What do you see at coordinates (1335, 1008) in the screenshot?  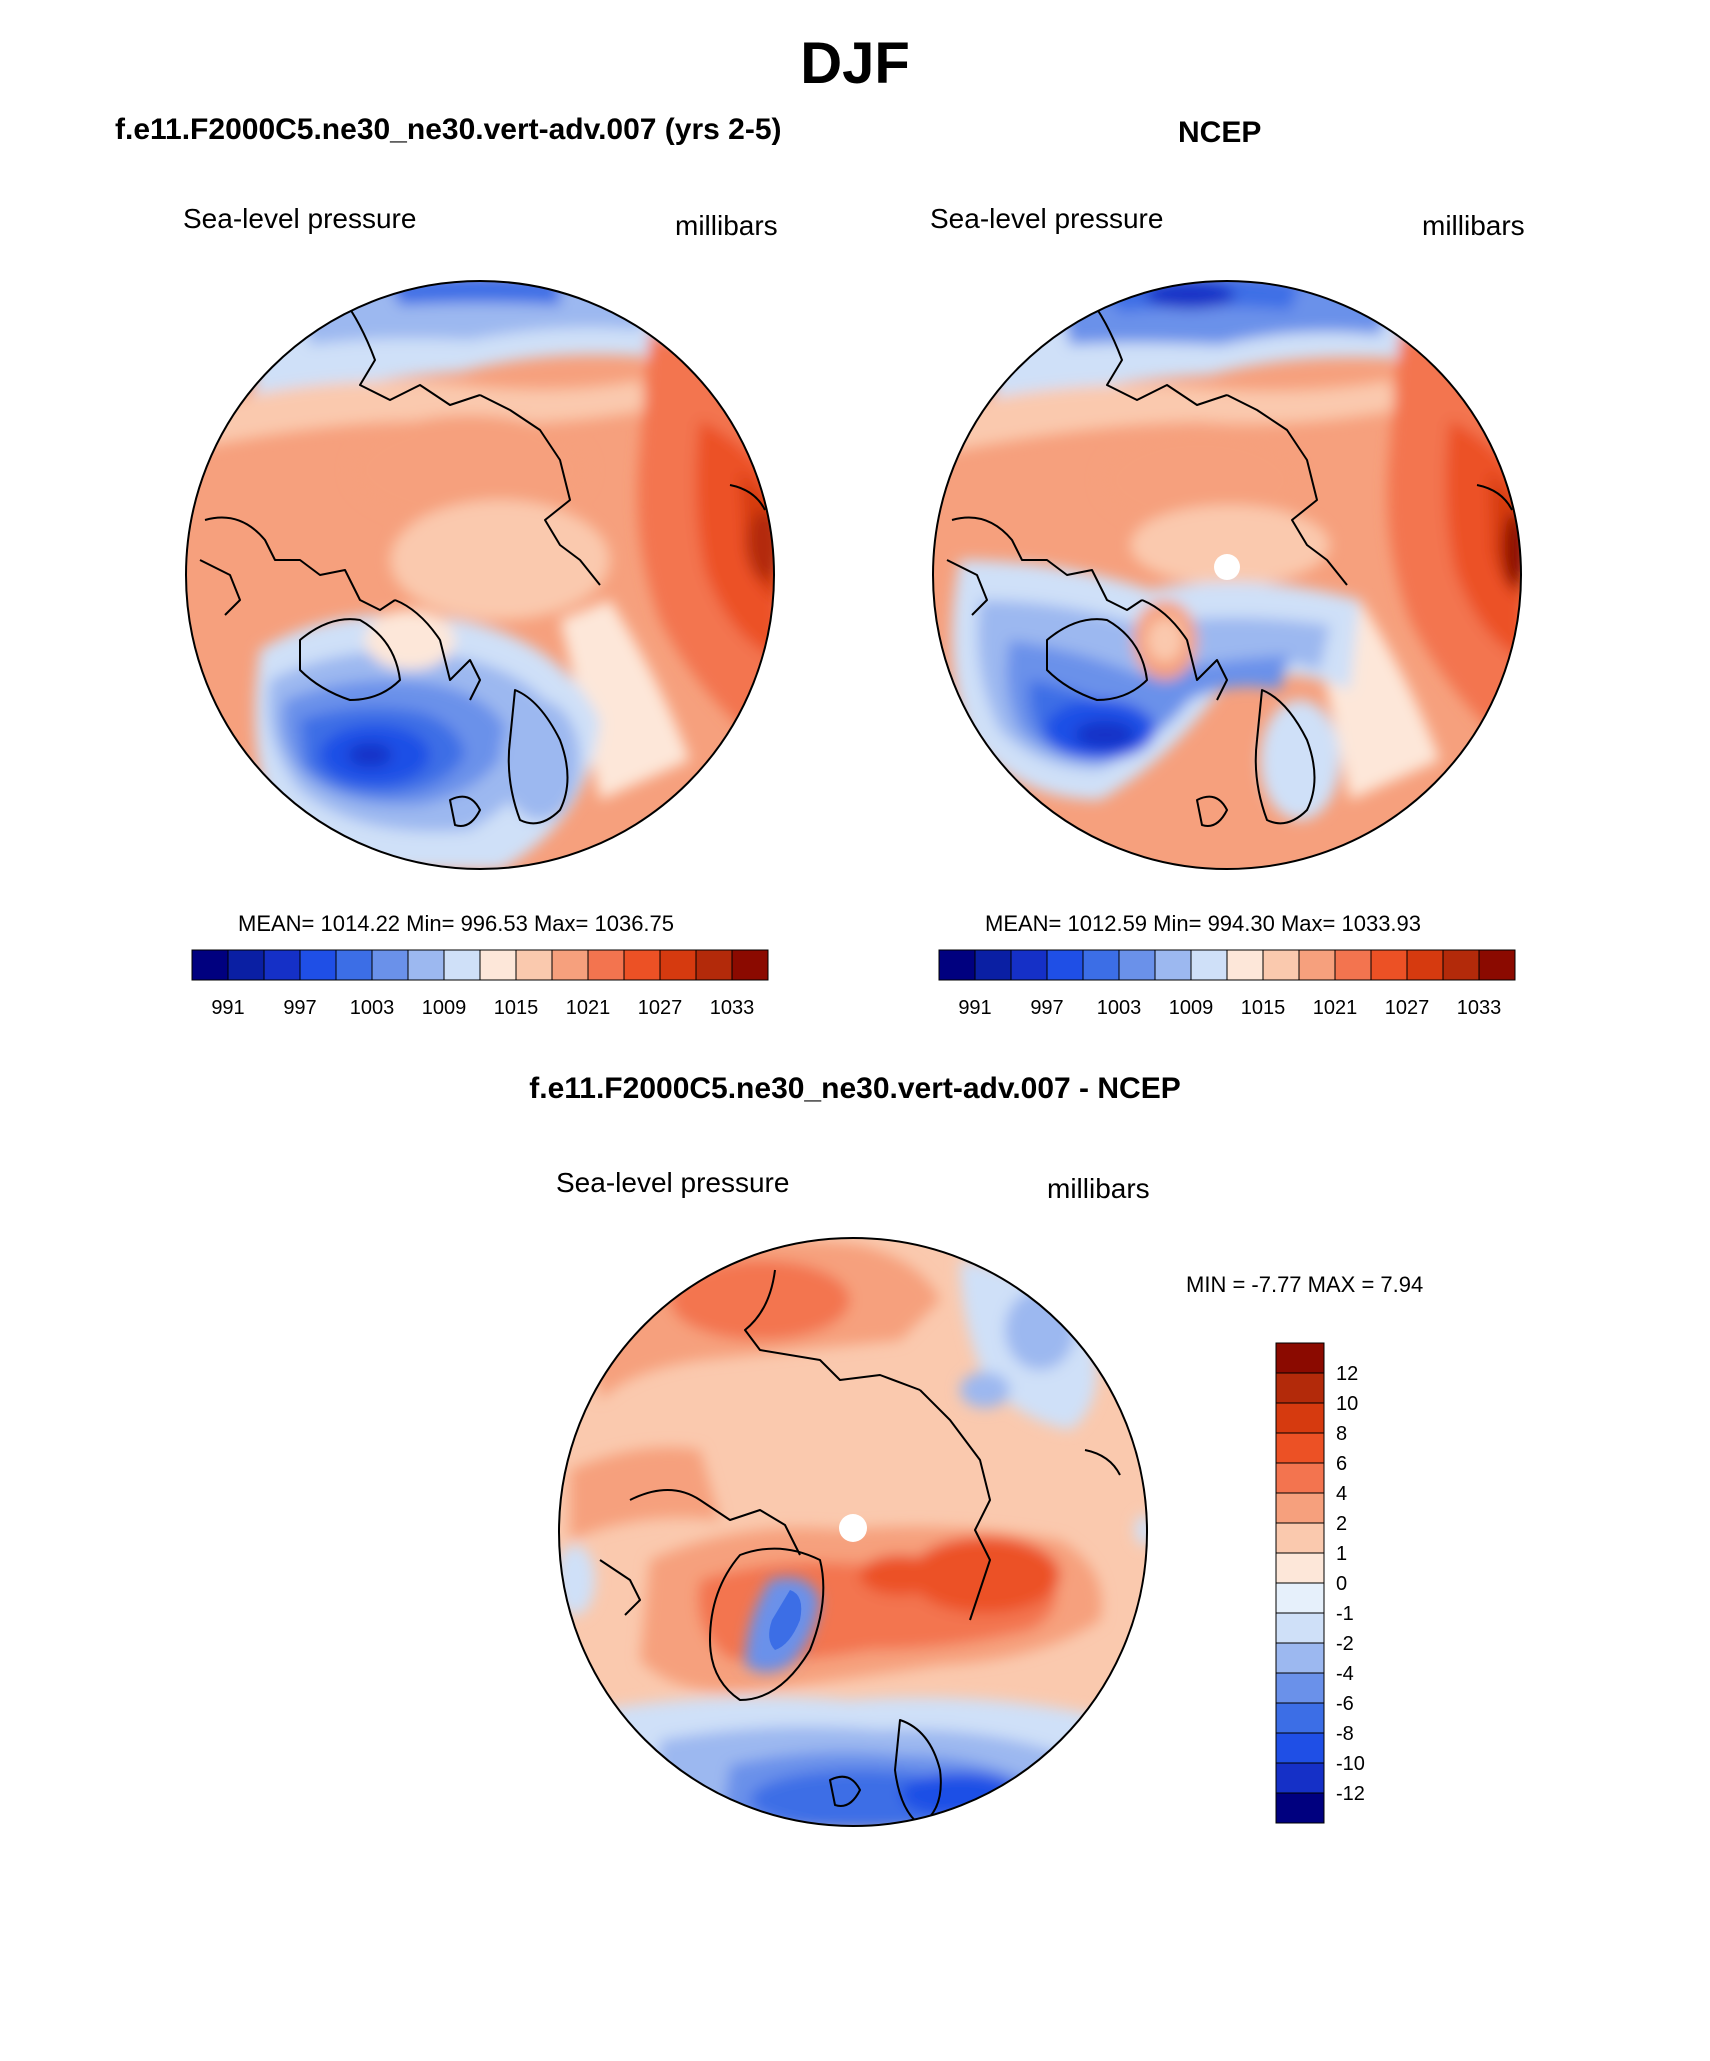 I see `colorbar-obs-tick-label: 1021` at bounding box center [1335, 1008].